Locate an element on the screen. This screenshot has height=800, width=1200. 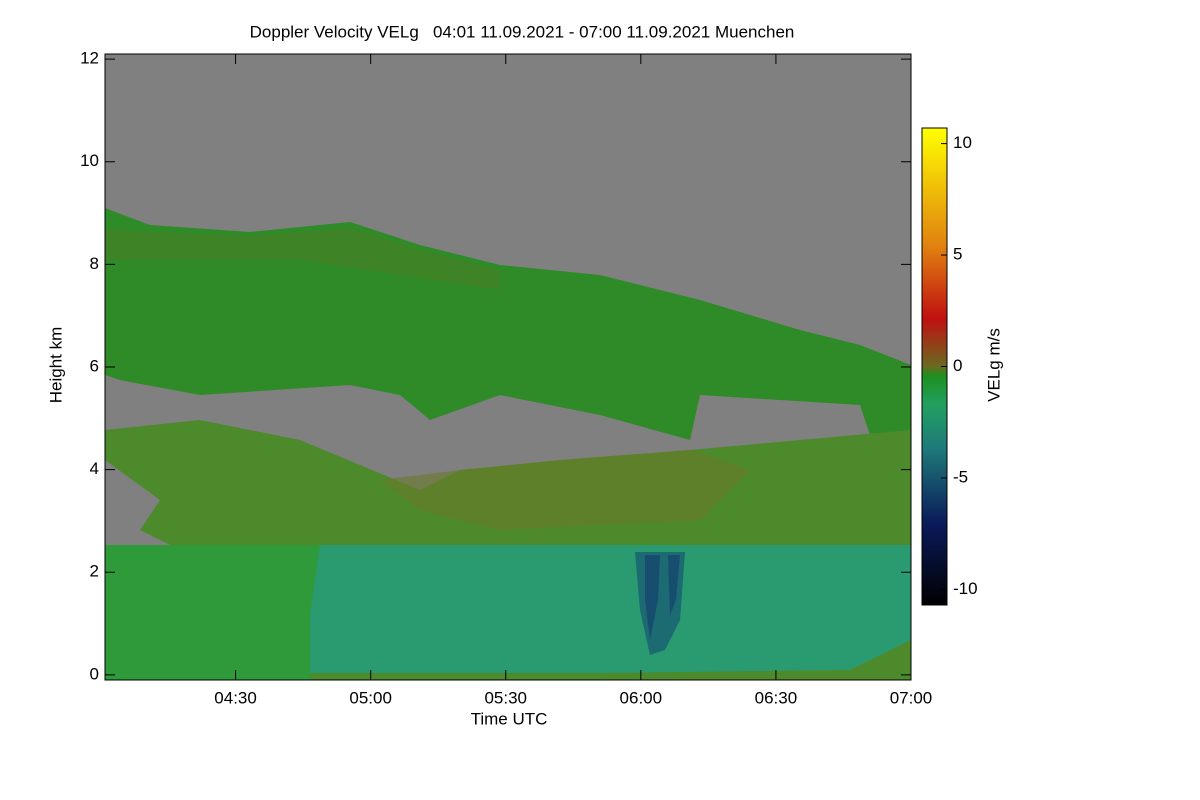
y-tick-label: 10 is located at coordinates (89, 160).